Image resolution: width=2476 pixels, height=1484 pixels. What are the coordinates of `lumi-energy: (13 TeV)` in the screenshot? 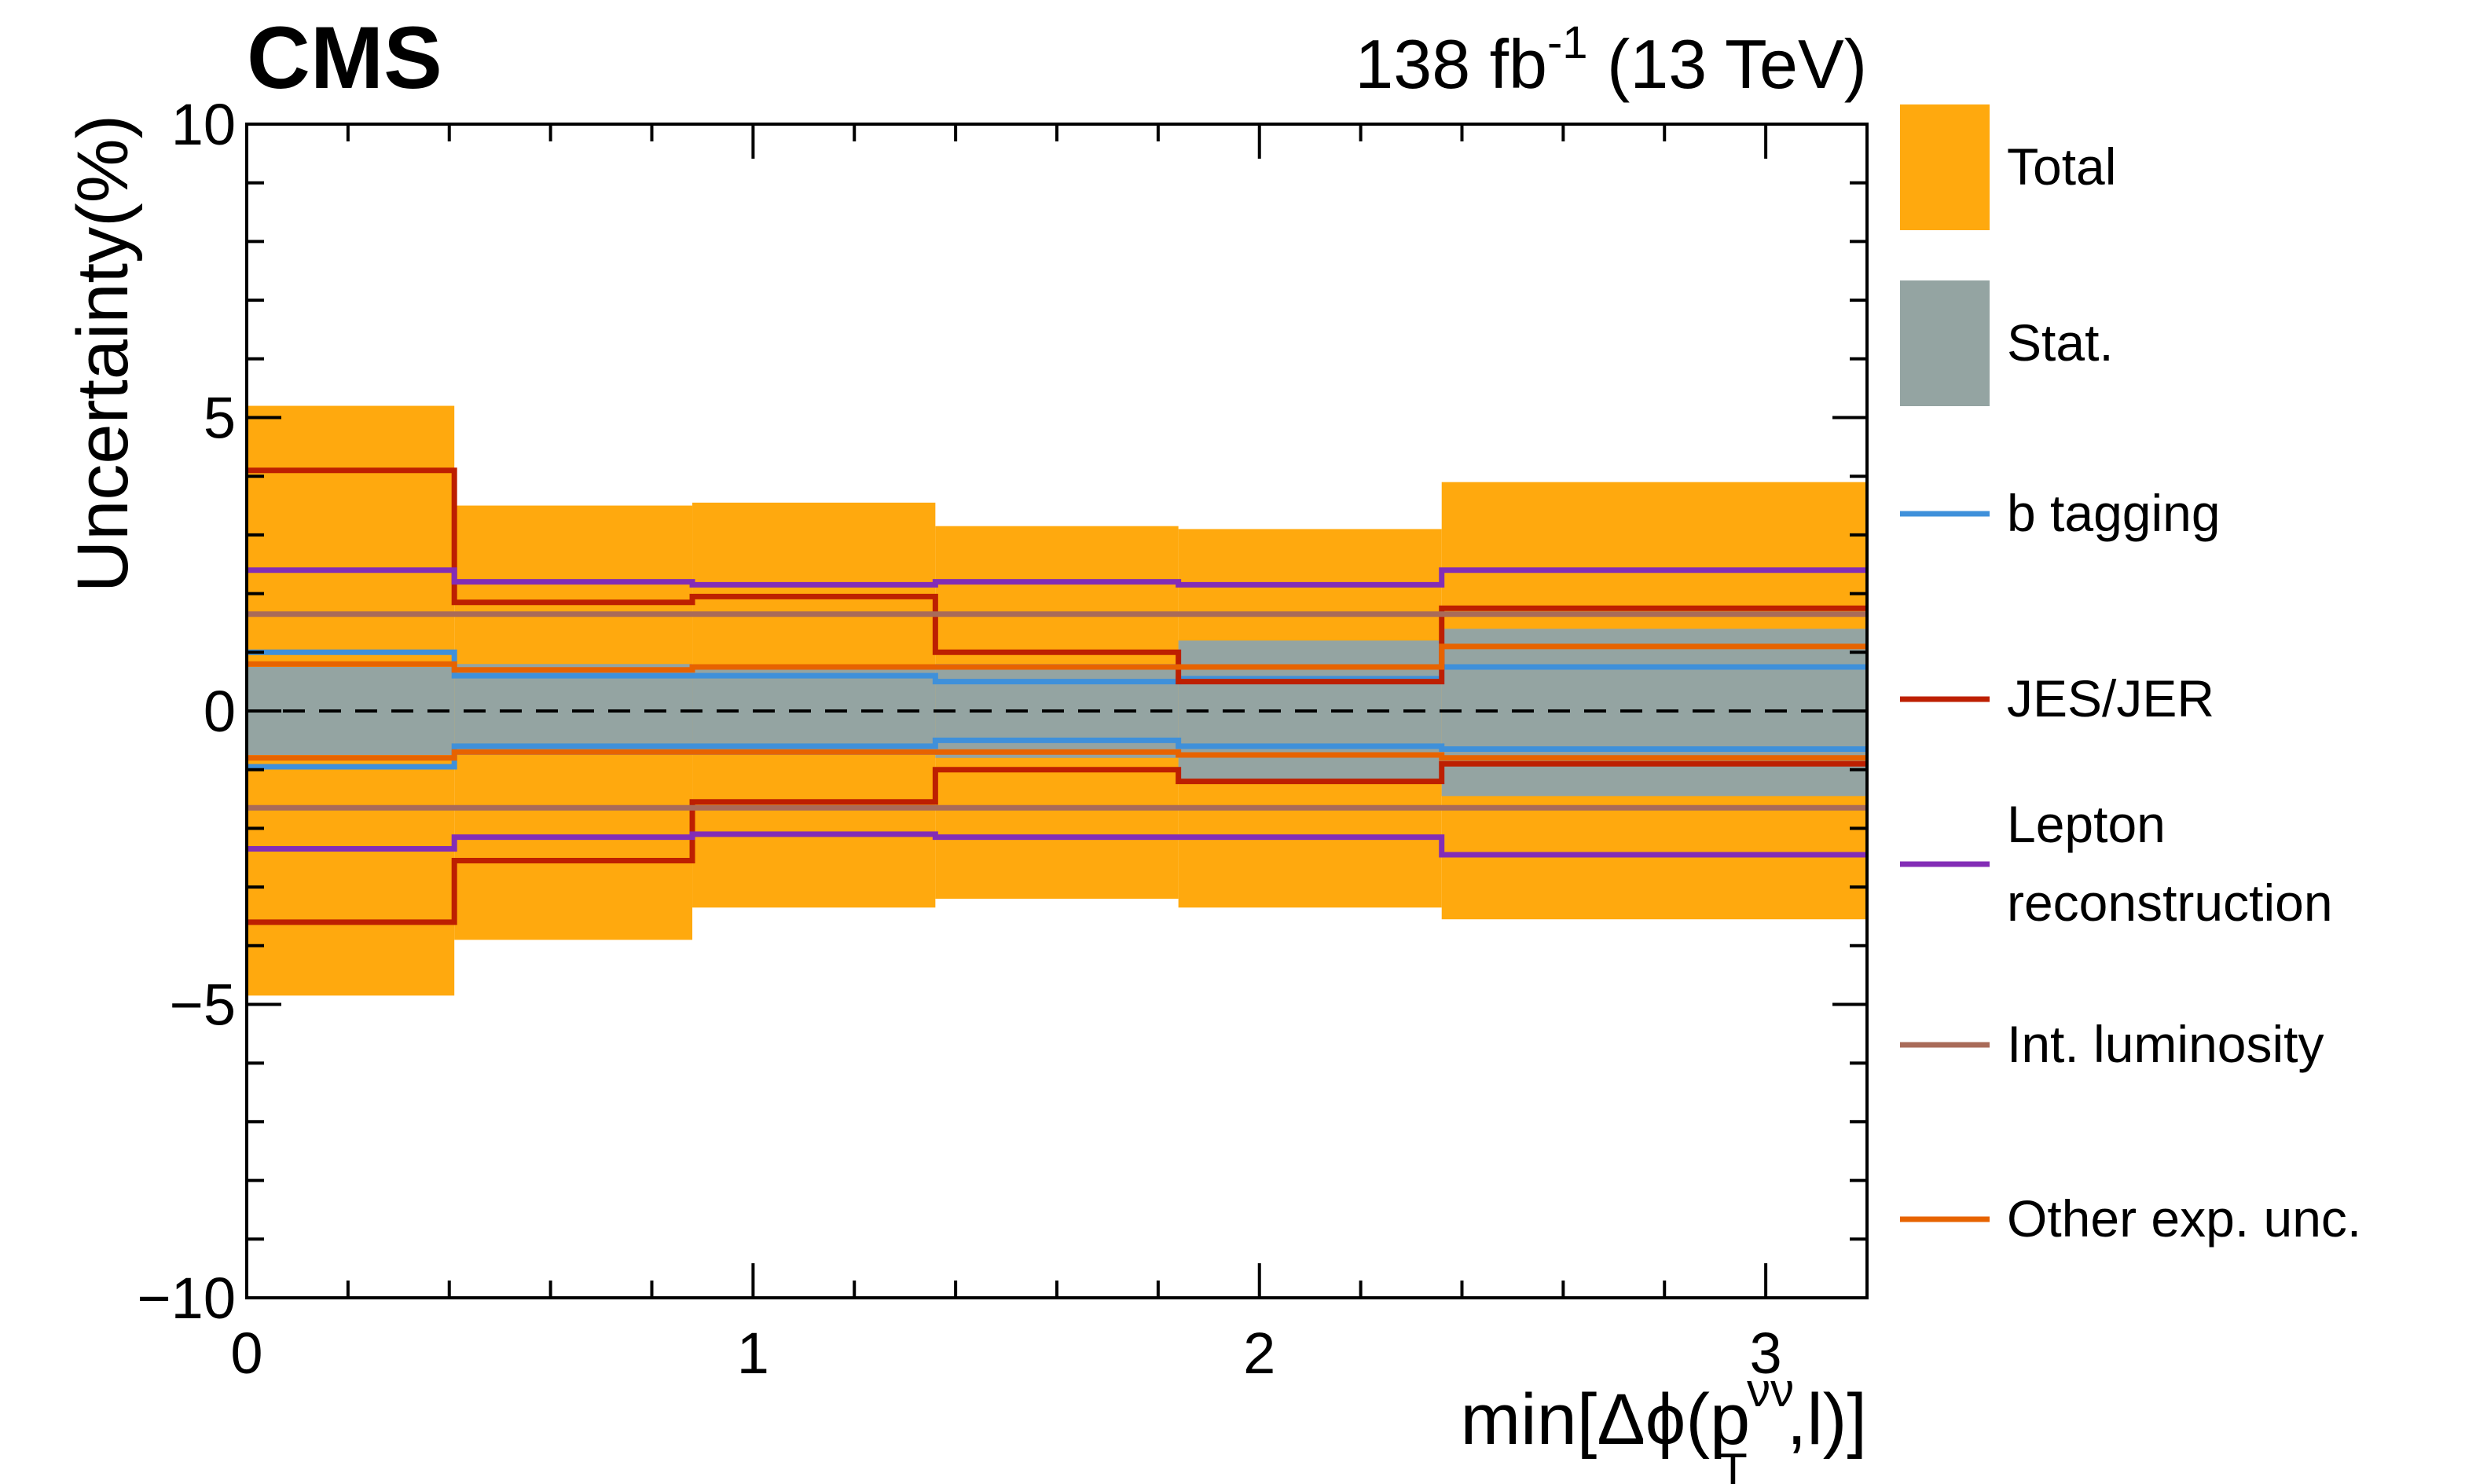 It's located at (1727, 64).